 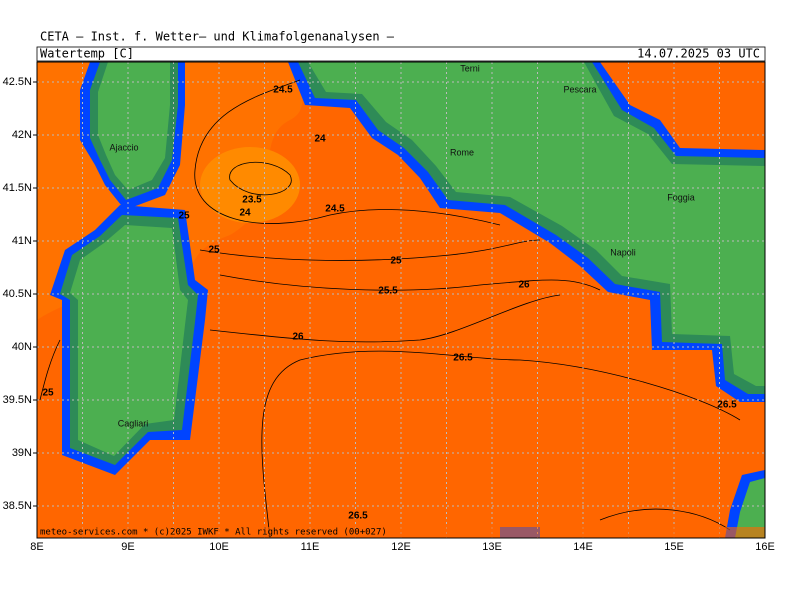 What do you see at coordinates (401, 547) in the screenshot?
I see `lon-tick-label: 12E` at bounding box center [401, 547].